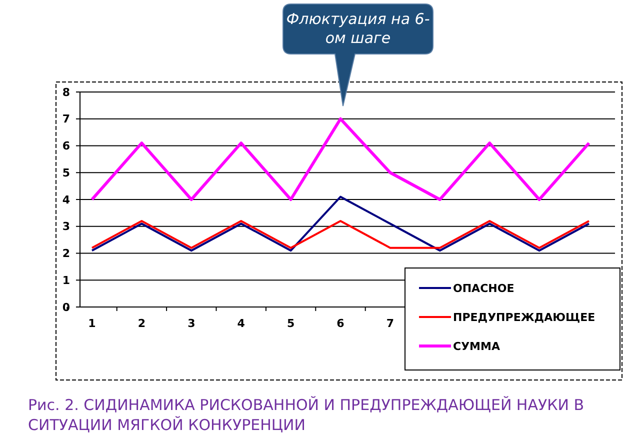 This screenshot has height=439, width=633. I want to click on x-tick-label: 6, so click(340, 323).